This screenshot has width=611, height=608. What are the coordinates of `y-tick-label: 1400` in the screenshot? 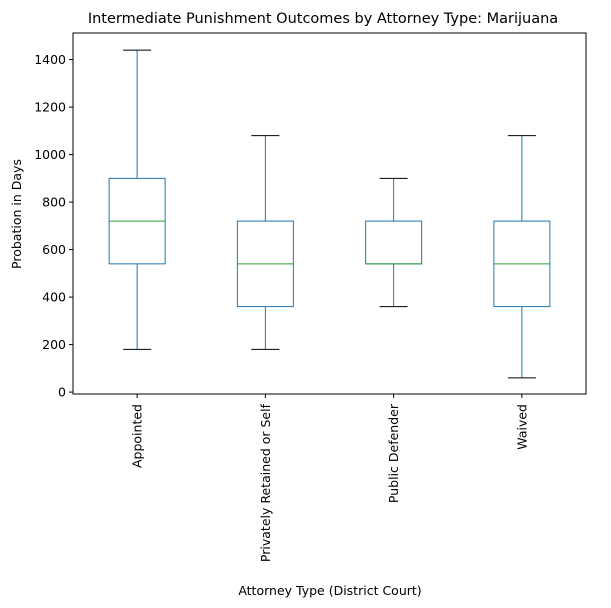 It's located at (50, 59).